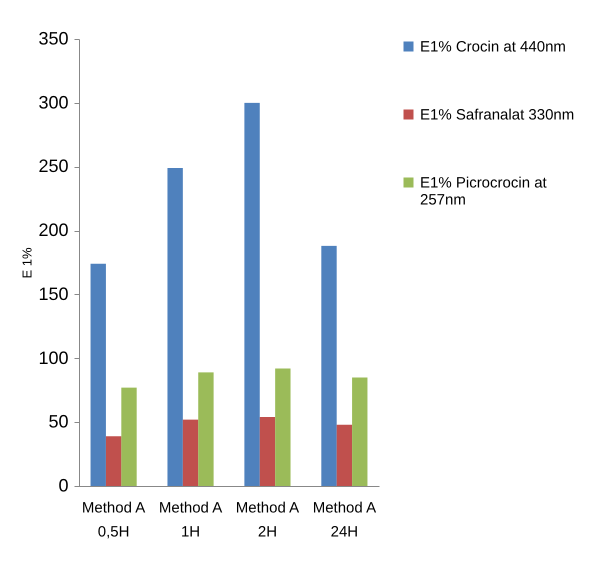  What do you see at coordinates (63, 486) in the screenshot?
I see `y-tick-label: 0` at bounding box center [63, 486].